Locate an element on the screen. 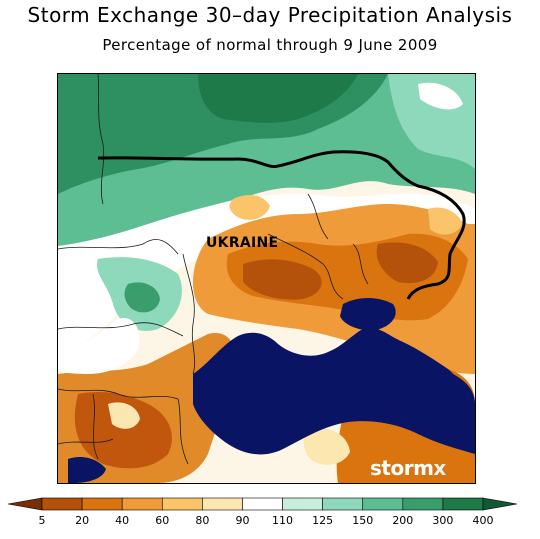  colorbar-tick-label: 125 is located at coordinates (323, 520).